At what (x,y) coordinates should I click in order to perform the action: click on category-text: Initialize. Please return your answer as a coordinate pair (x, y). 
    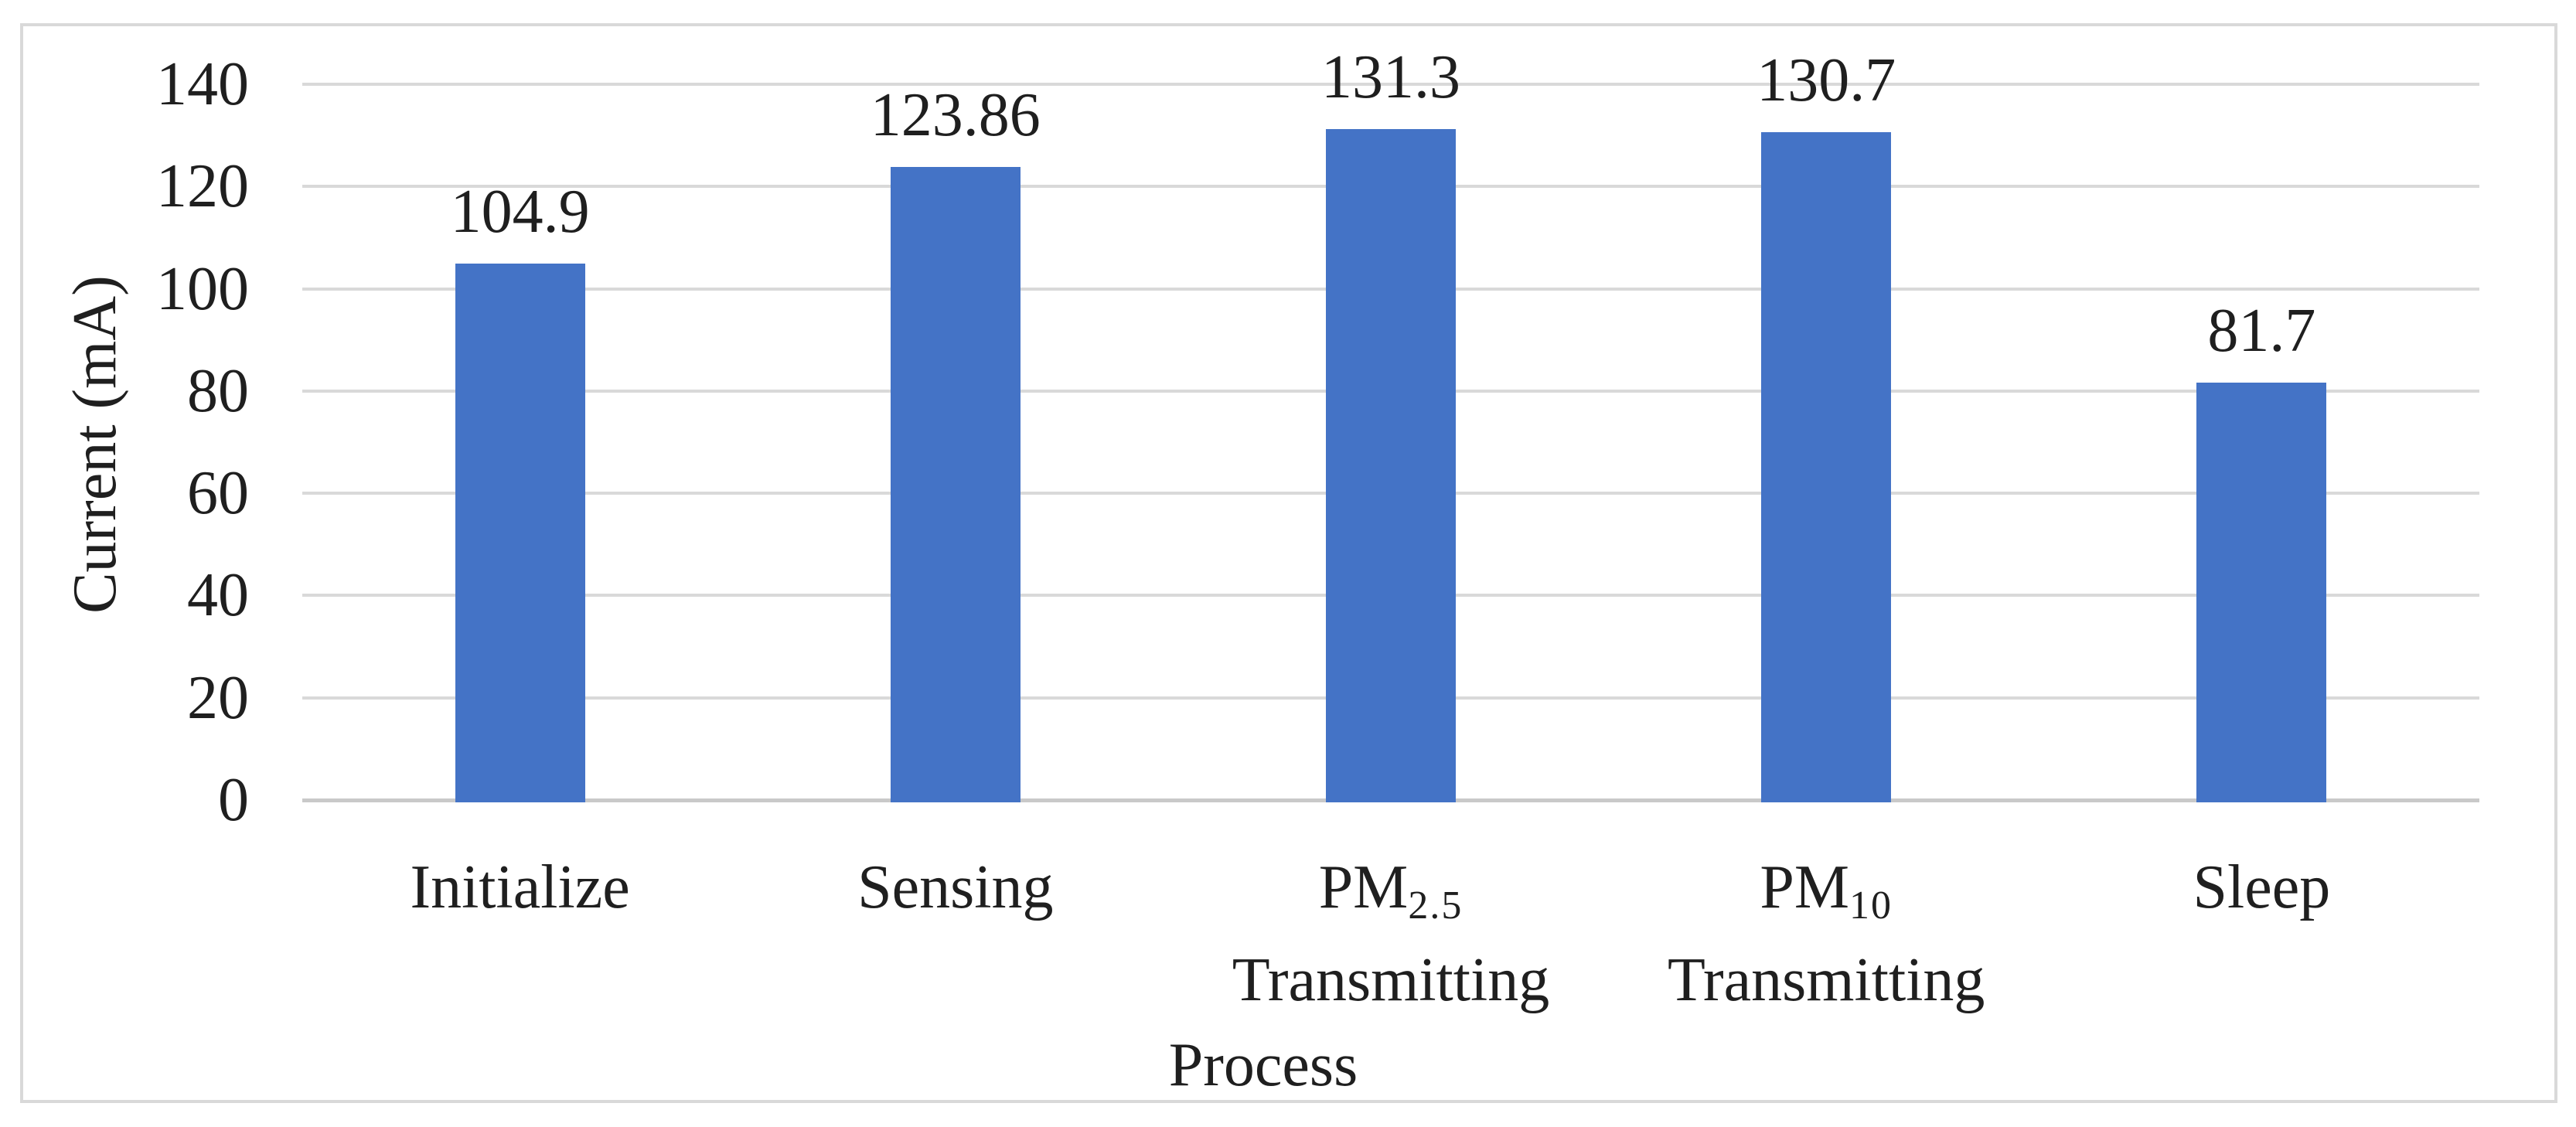
    Looking at the image, I should click on (520, 887).